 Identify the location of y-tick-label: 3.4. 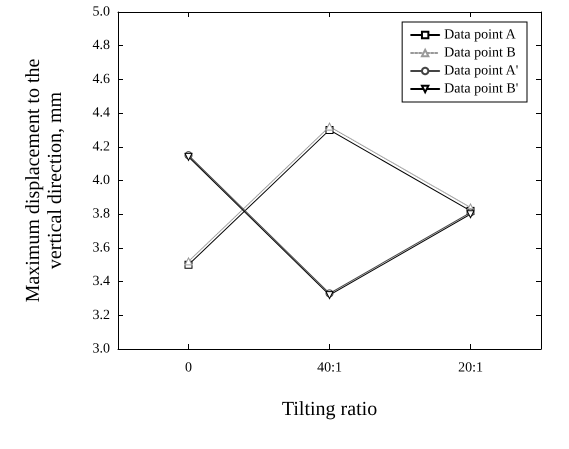
(101, 282).